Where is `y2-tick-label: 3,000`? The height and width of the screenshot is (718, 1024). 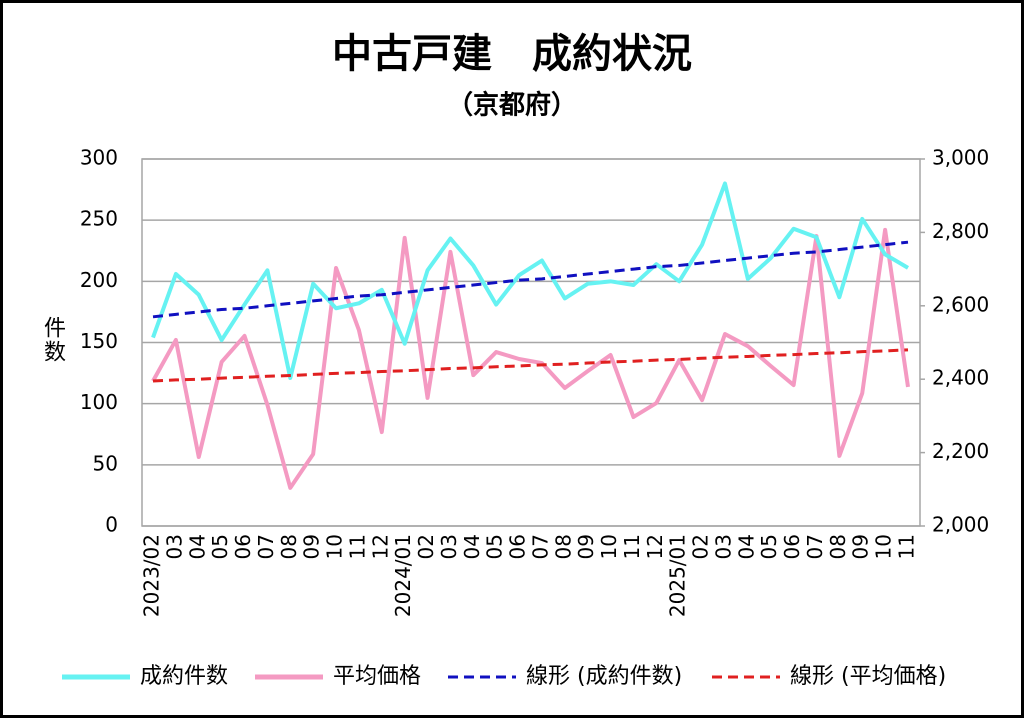 y2-tick-label: 3,000 is located at coordinates (960, 158).